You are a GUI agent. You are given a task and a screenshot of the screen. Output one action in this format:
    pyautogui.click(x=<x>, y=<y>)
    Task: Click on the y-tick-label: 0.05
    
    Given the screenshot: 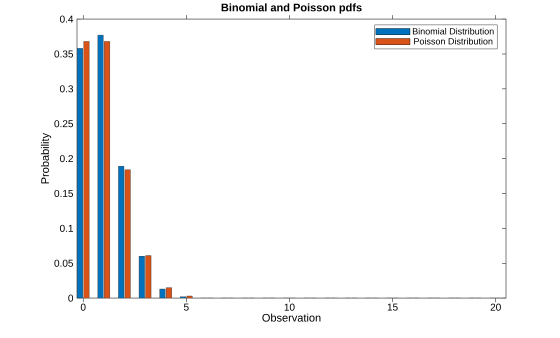 What is the action you would take?
    pyautogui.click(x=64, y=263)
    